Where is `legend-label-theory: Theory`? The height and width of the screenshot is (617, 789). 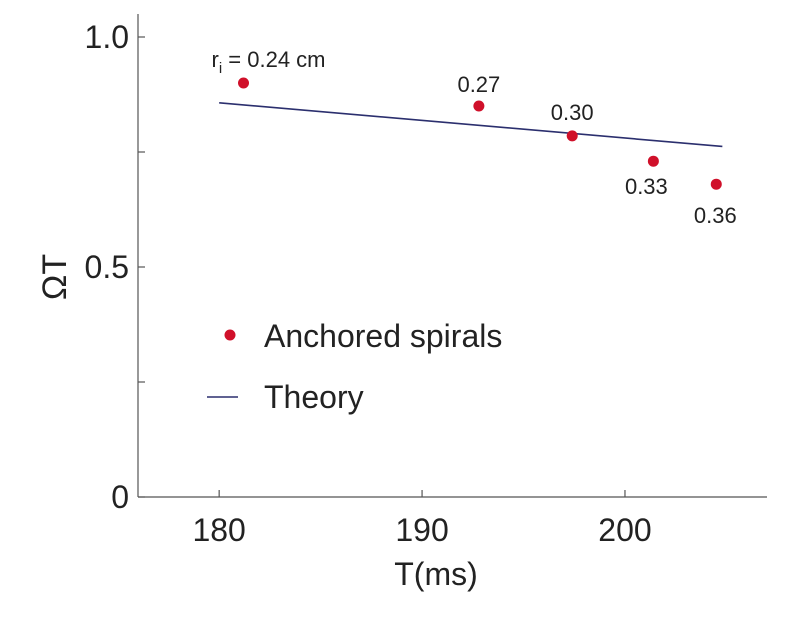
legend-label-theory: Theory is located at coordinates (314, 397).